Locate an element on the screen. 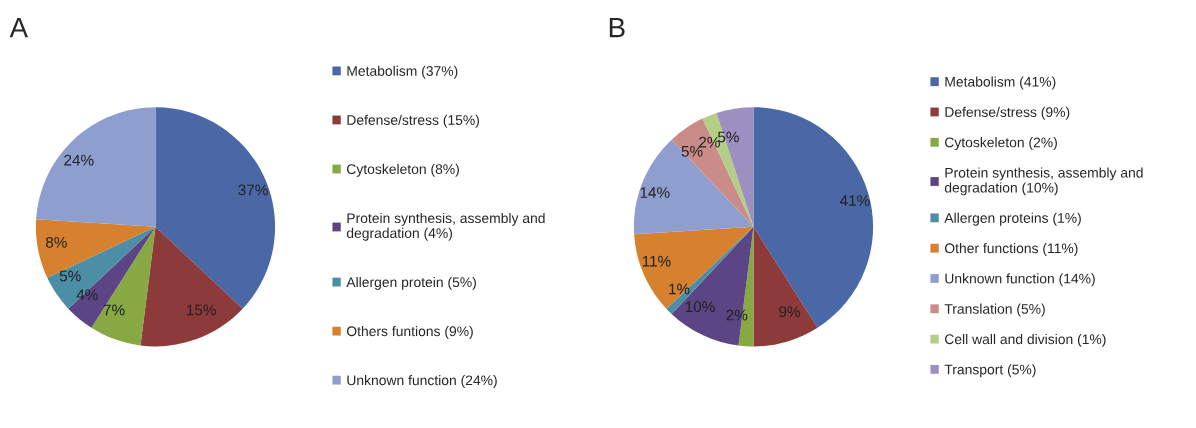 Image resolution: width=1196 pixels, height=428 pixels. legend-label: Unknown function (24%) is located at coordinates (422, 381).